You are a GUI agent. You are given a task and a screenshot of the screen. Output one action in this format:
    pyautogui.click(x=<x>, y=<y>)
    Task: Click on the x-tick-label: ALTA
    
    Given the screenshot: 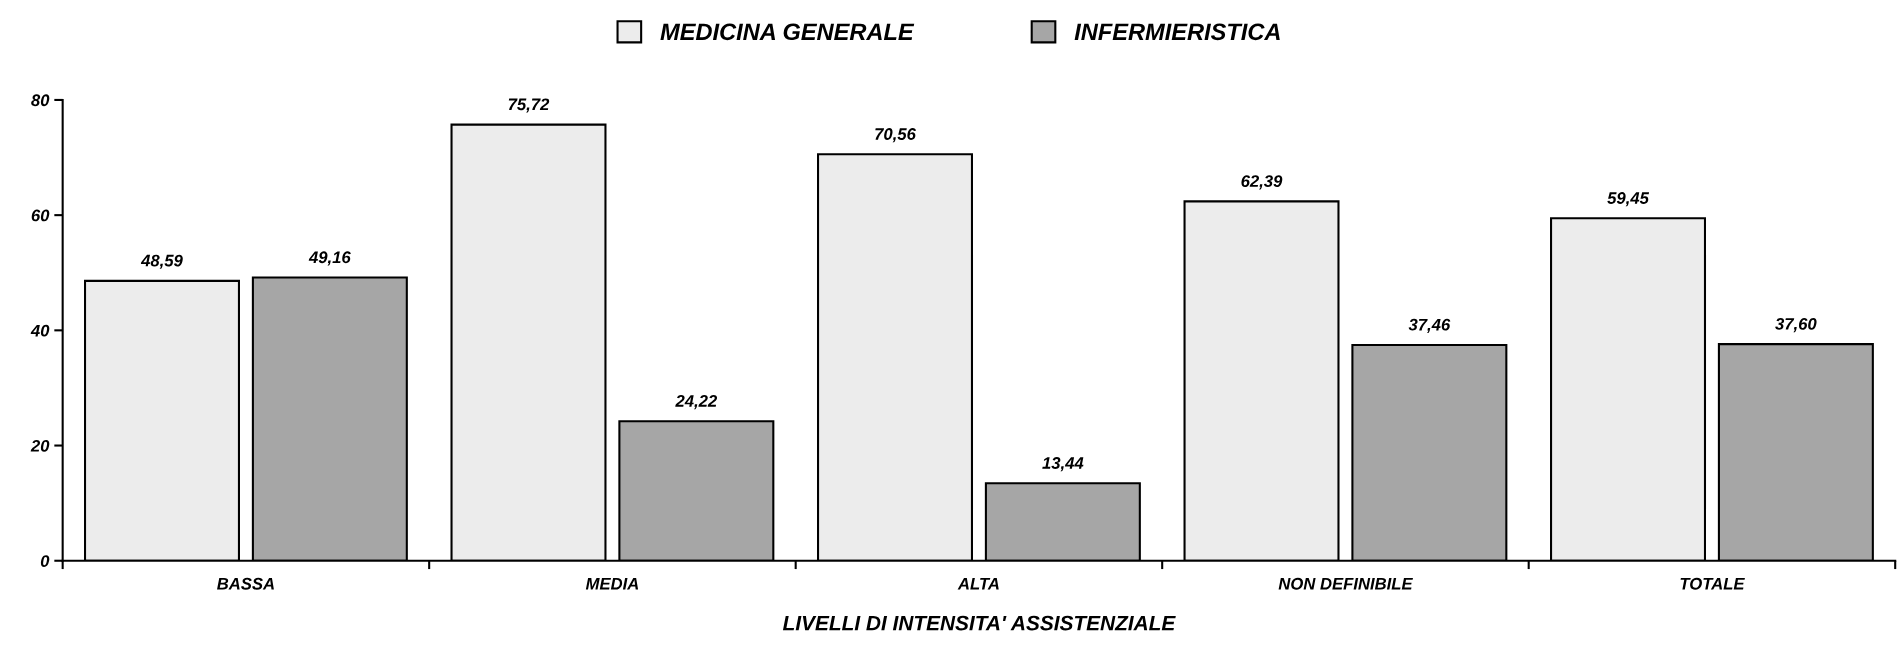 What is the action you would take?
    pyautogui.click(x=978, y=584)
    